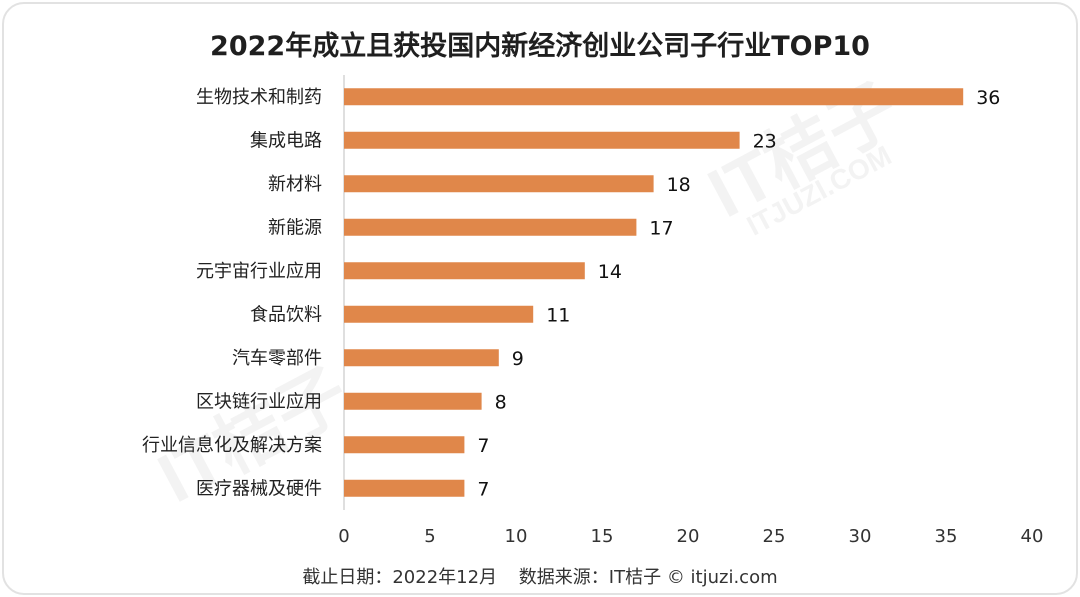 This screenshot has height=597, width=1080. What do you see at coordinates (774, 536) in the screenshot?
I see `x-tick-label: 25` at bounding box center [774, 536].